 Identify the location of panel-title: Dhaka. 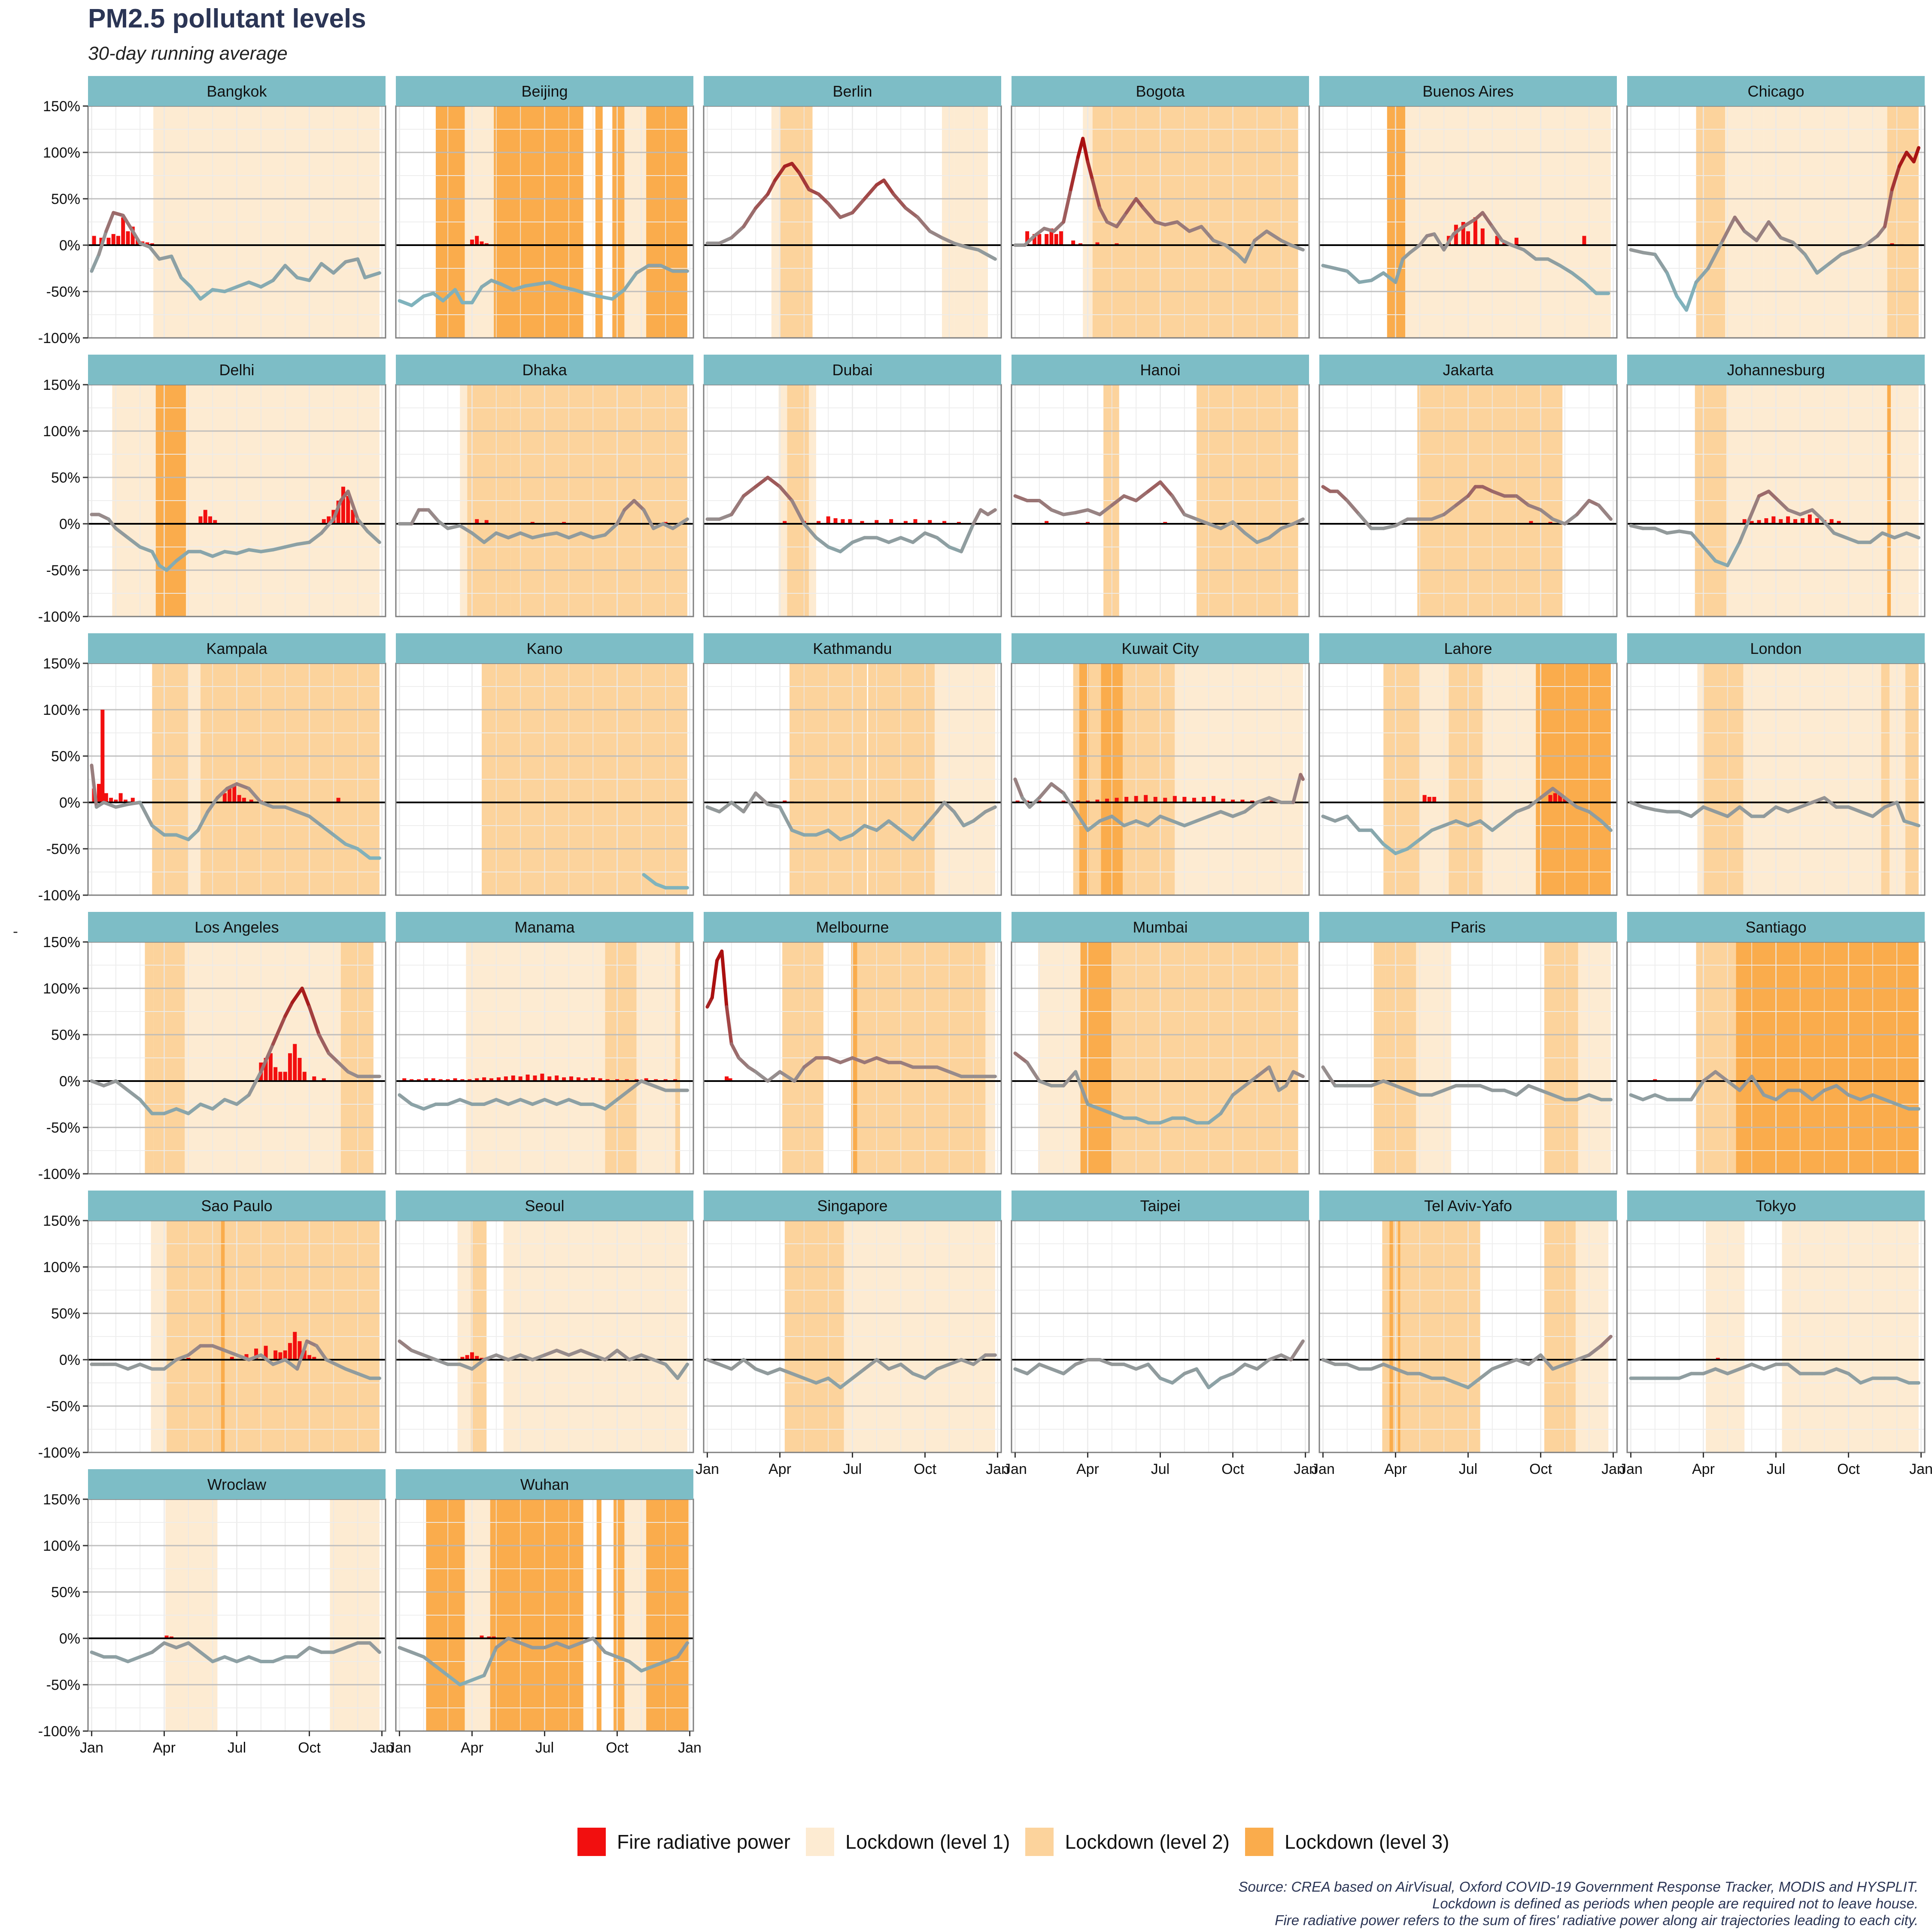
(544, 370).